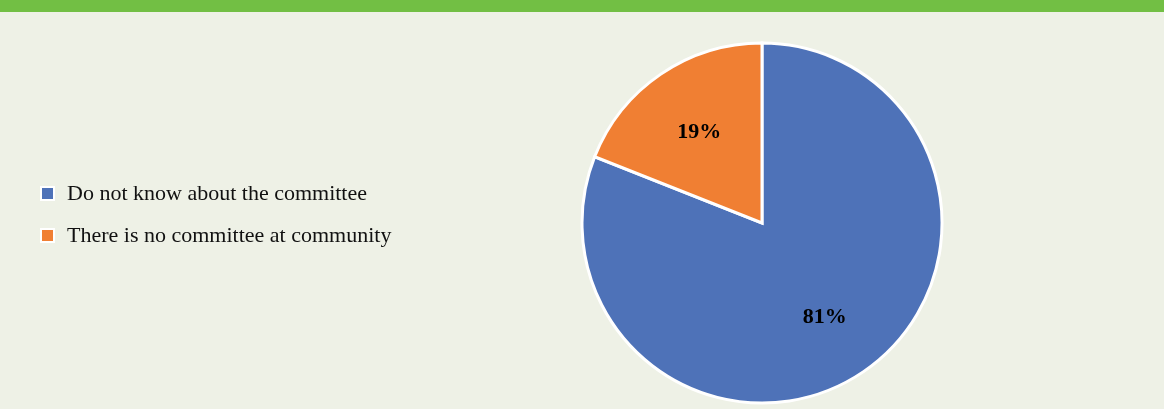 Image resolution: width=1164 pixels, height=409 pixels. I want to click on data-label: 81%, so click(824, 315).